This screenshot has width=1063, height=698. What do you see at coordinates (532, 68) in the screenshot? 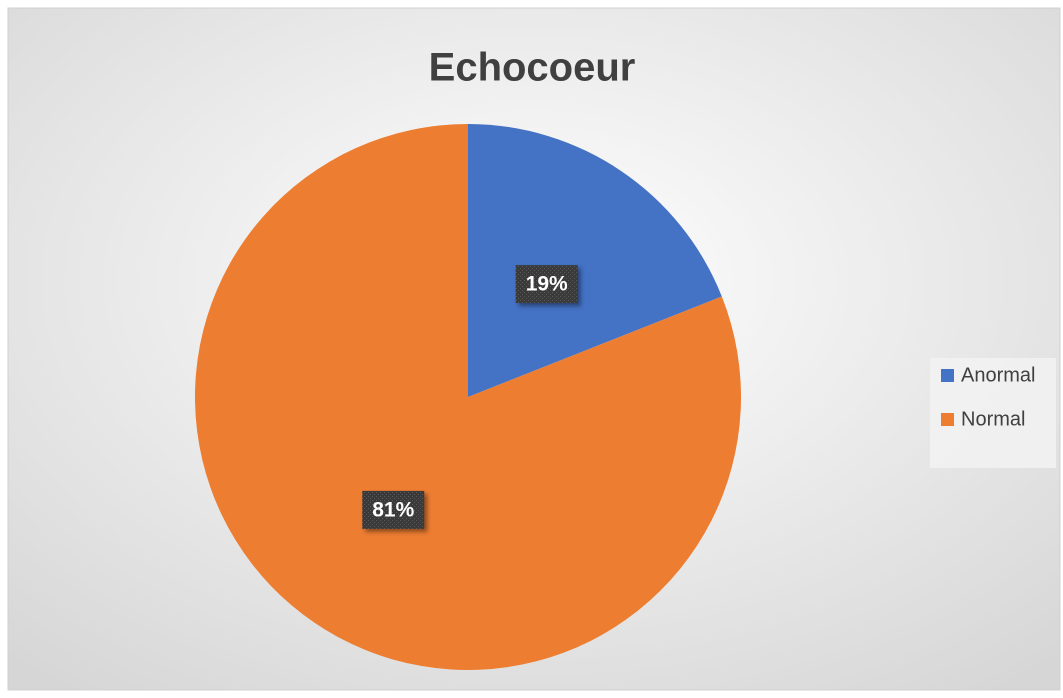
I see `chart-title: Echocoeur` at bounding box center [532, 68].